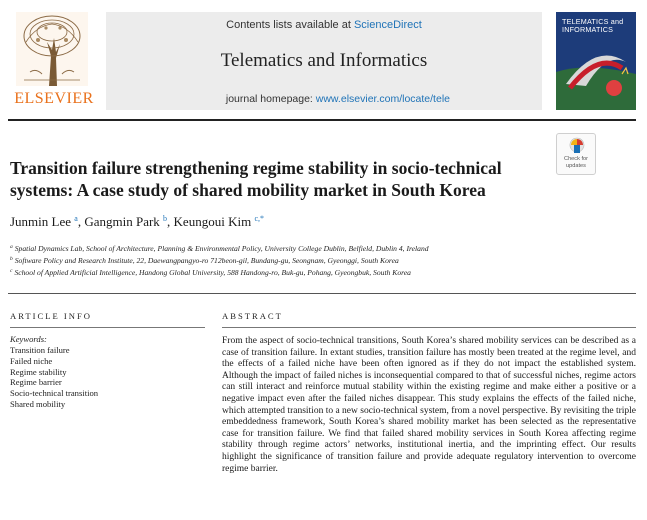 This screenshot has height=520, width=647. What do you see at coordinates (322, 293) in the screenshot?
I see `section-divider` at bounding box center [322, 293].